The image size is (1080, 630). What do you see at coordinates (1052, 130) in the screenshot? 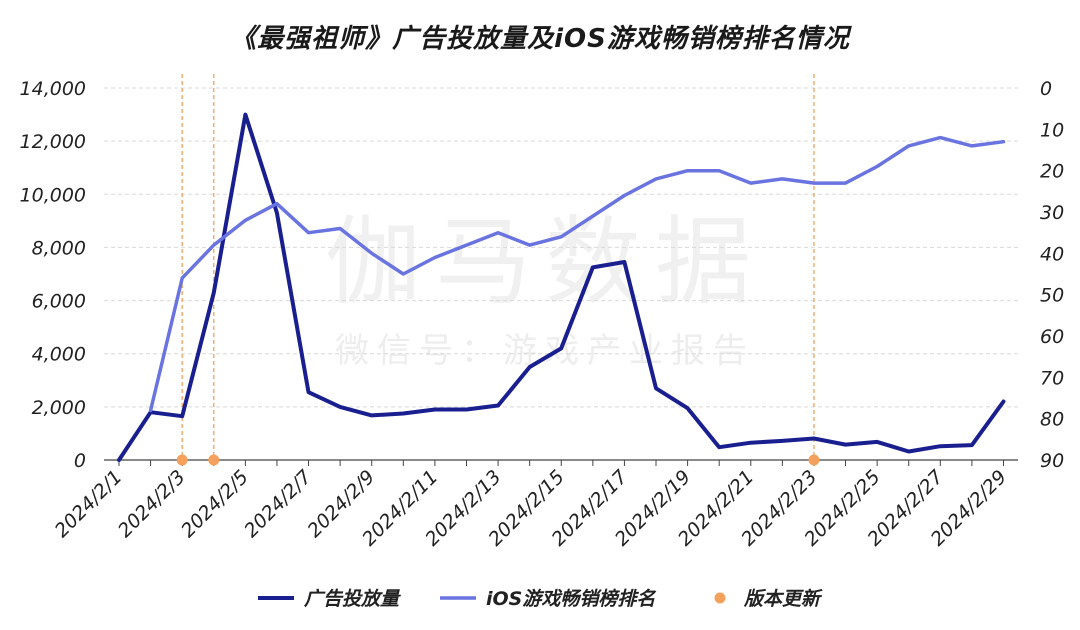
I see `y-tick-right: 10` at bounding box center [1052, 130].